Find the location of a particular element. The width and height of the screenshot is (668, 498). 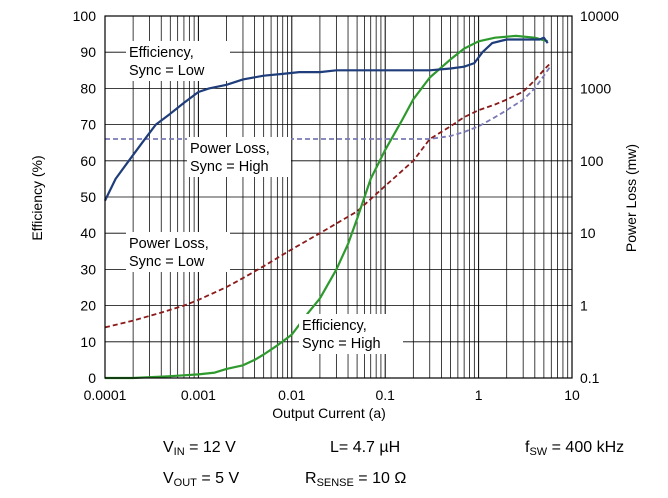

vin-subscript: IN is located at coordinates (179, 452).